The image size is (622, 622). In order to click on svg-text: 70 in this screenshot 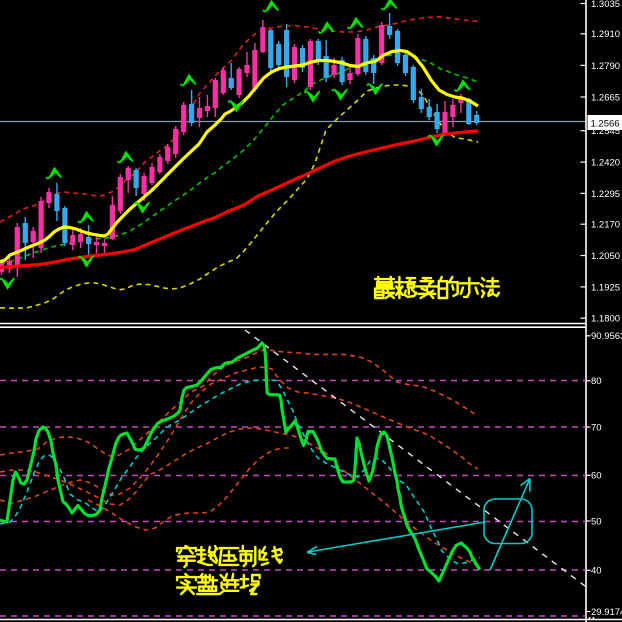, I will do `click(596, 427)`.